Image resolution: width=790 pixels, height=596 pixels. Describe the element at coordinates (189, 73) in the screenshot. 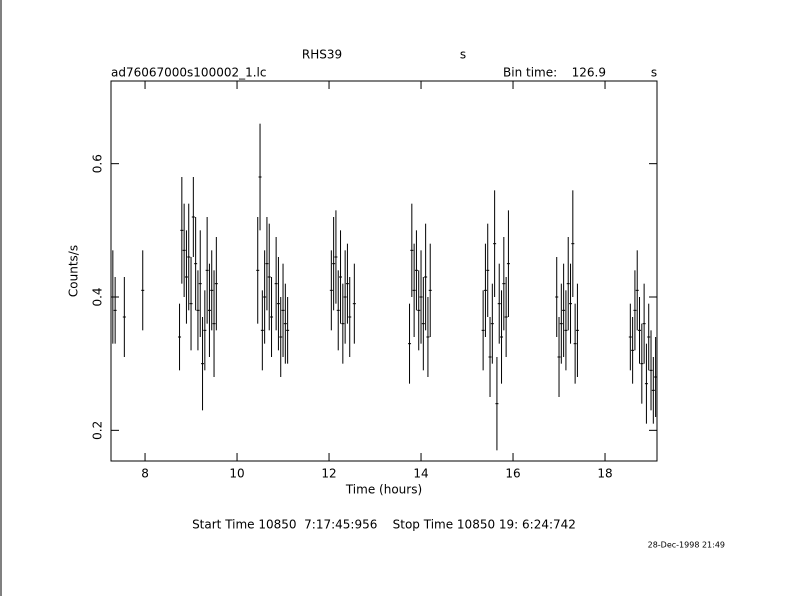

I see `file-name: ad76067000s100002_1.lc` at that location.